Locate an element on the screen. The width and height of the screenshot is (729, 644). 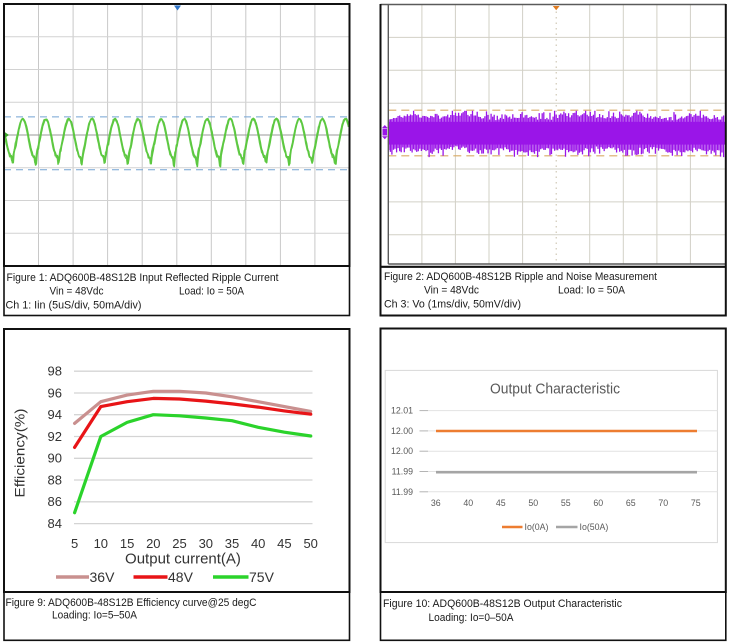
svg-text: Output current(A) is located at coordinates (183, 559).